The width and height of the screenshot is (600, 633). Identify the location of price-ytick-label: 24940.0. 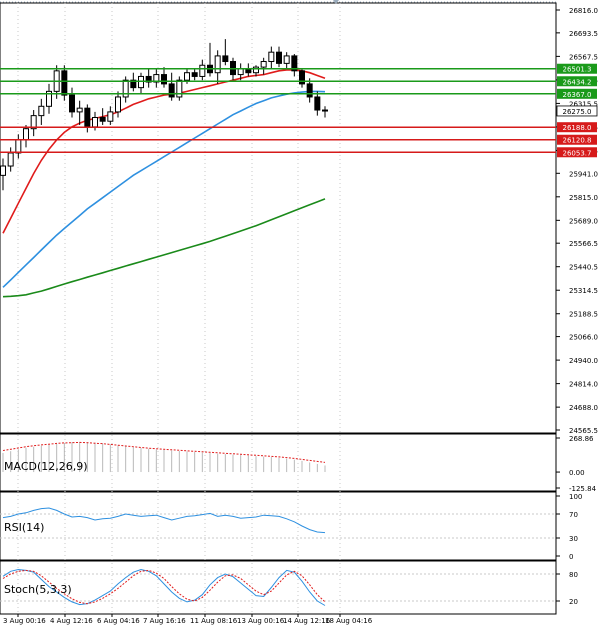
(583, 361).